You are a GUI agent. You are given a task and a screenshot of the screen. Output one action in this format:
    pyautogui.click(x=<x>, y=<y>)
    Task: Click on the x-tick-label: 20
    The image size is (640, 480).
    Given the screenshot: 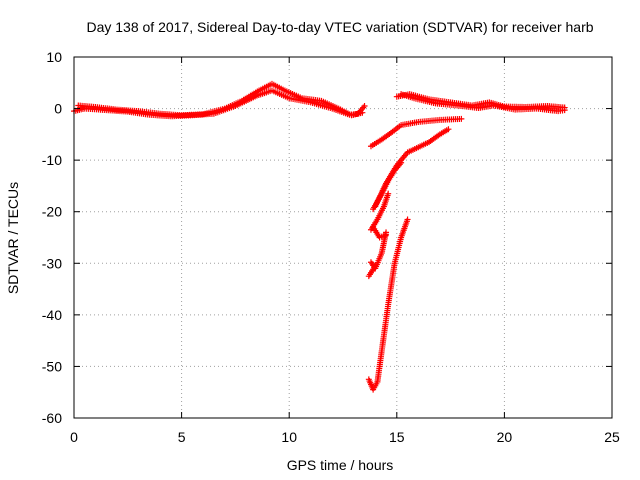 What is the action you would take?
    pyautogui.click(x=505, y=437)
    